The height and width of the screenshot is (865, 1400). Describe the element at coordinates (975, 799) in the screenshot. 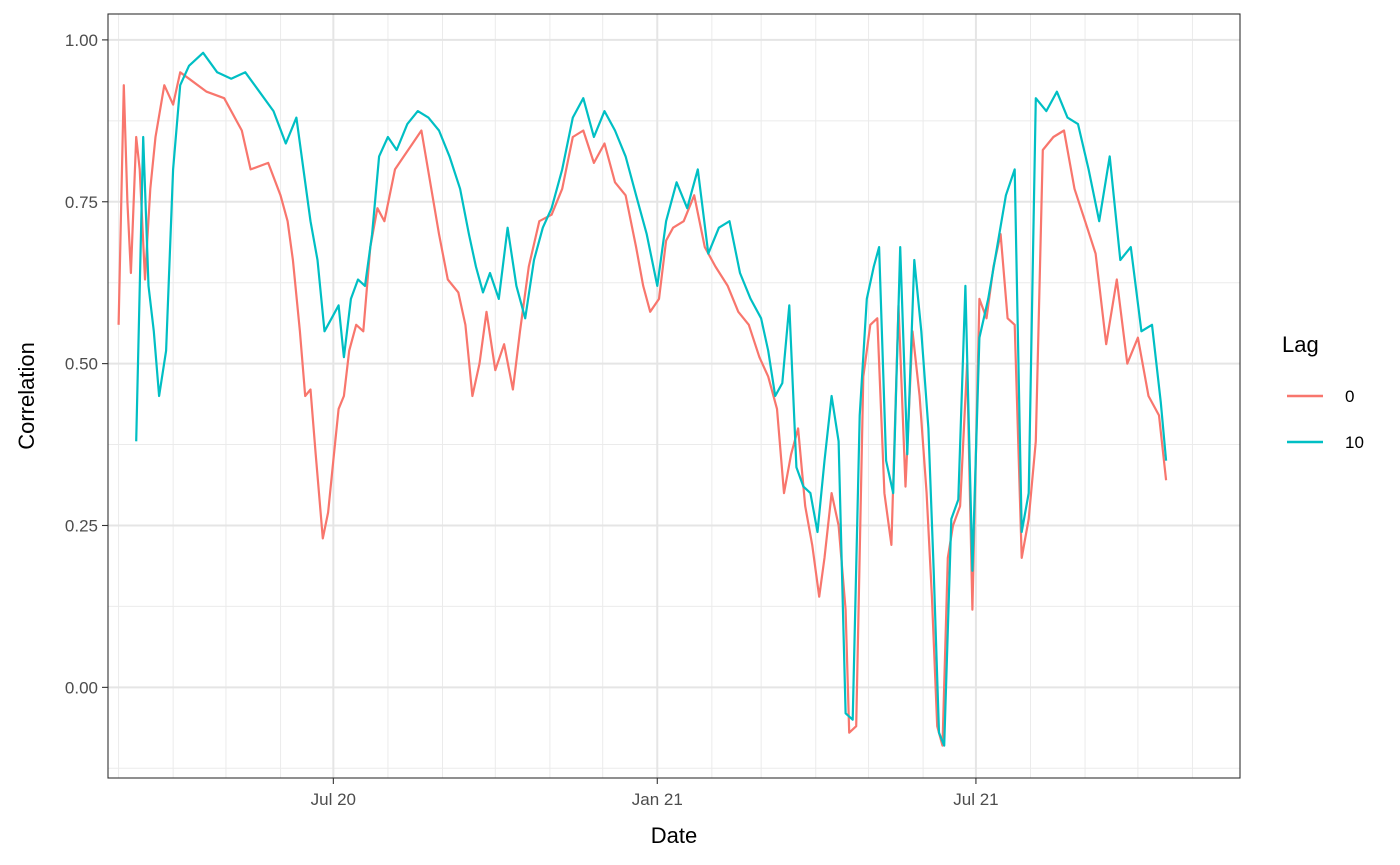

I see `x-tick-label: Jul 21` at that location.